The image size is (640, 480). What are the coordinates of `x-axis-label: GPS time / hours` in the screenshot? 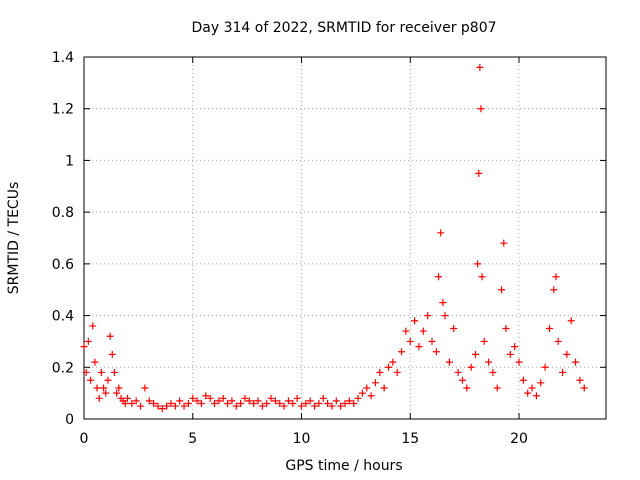 It's located at (343, 466).